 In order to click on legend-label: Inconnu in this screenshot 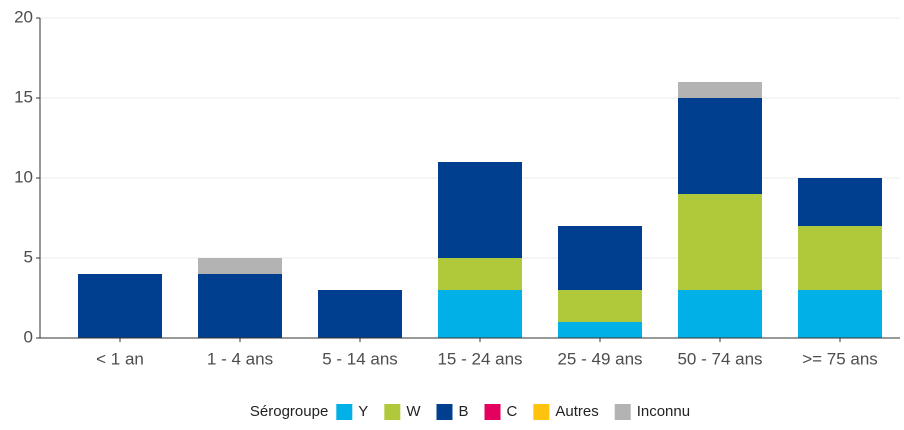, I will do `click(663, 411)`.